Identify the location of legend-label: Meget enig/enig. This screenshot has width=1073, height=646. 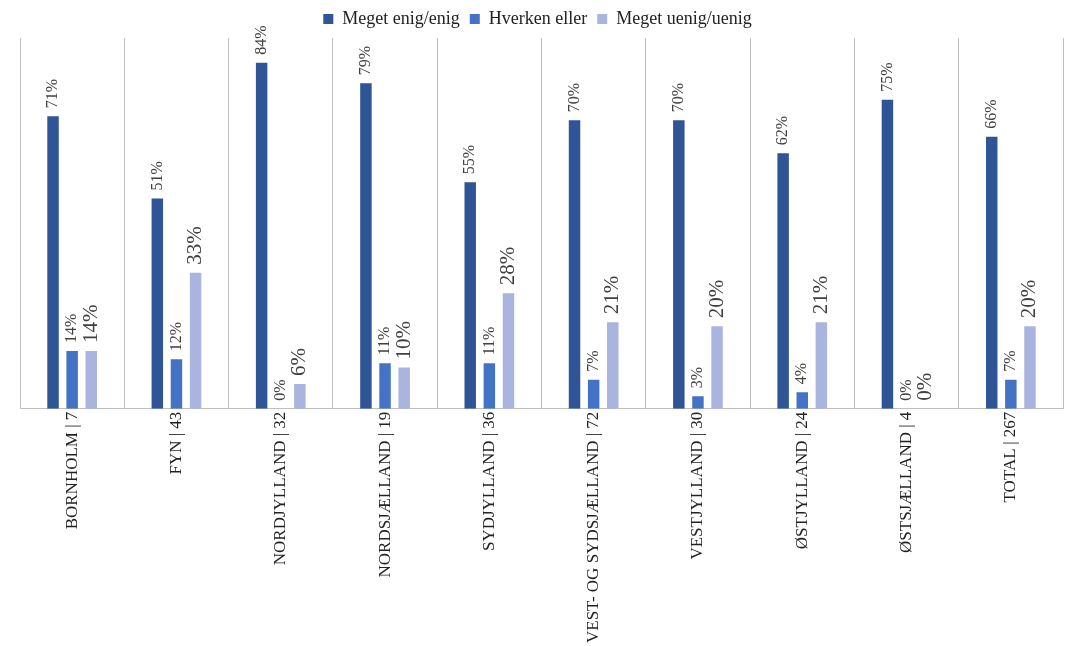
(401, 17).